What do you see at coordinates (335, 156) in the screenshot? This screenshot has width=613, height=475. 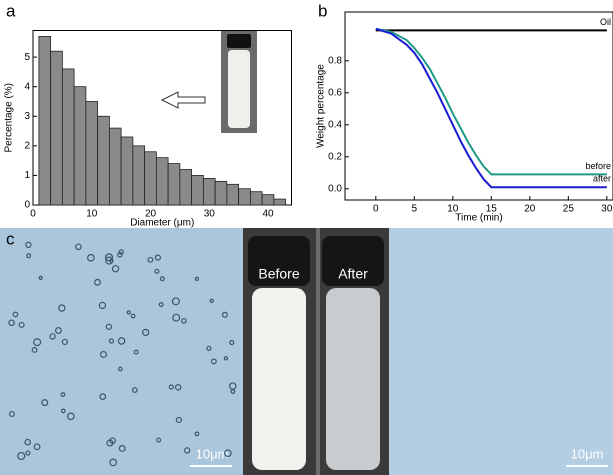 I see `y-tick-label: 0.2` at bounding box center [335, 156].